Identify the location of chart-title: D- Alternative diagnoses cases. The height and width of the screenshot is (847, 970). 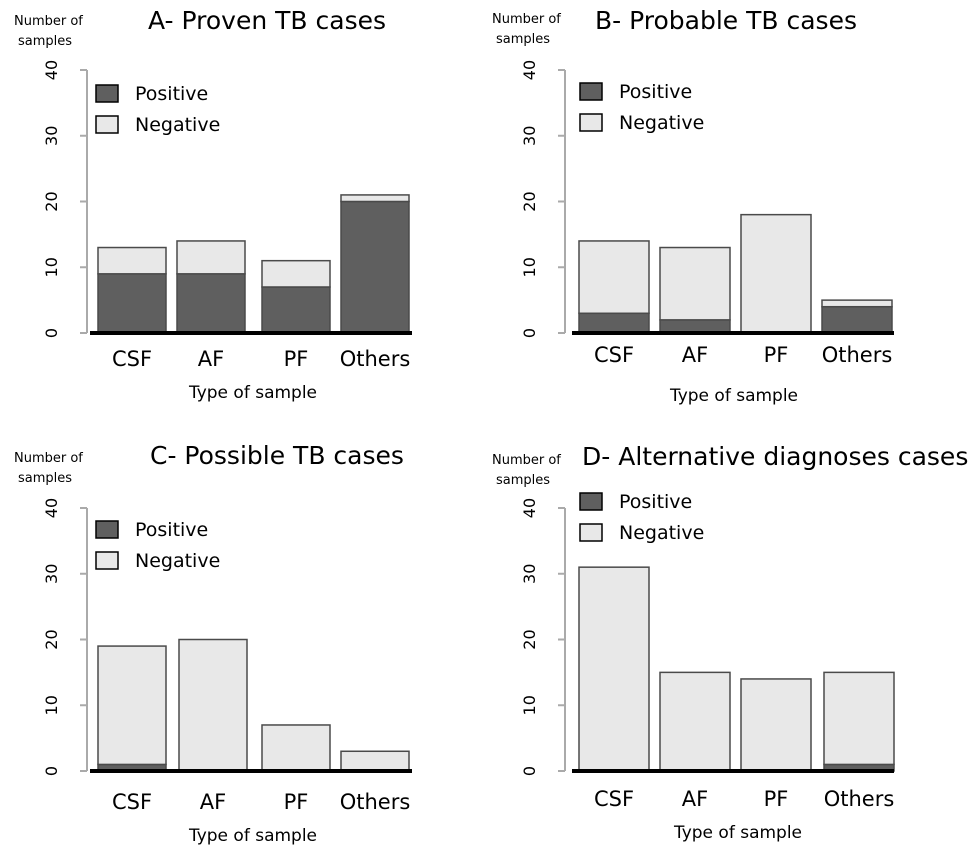
(775, 456).